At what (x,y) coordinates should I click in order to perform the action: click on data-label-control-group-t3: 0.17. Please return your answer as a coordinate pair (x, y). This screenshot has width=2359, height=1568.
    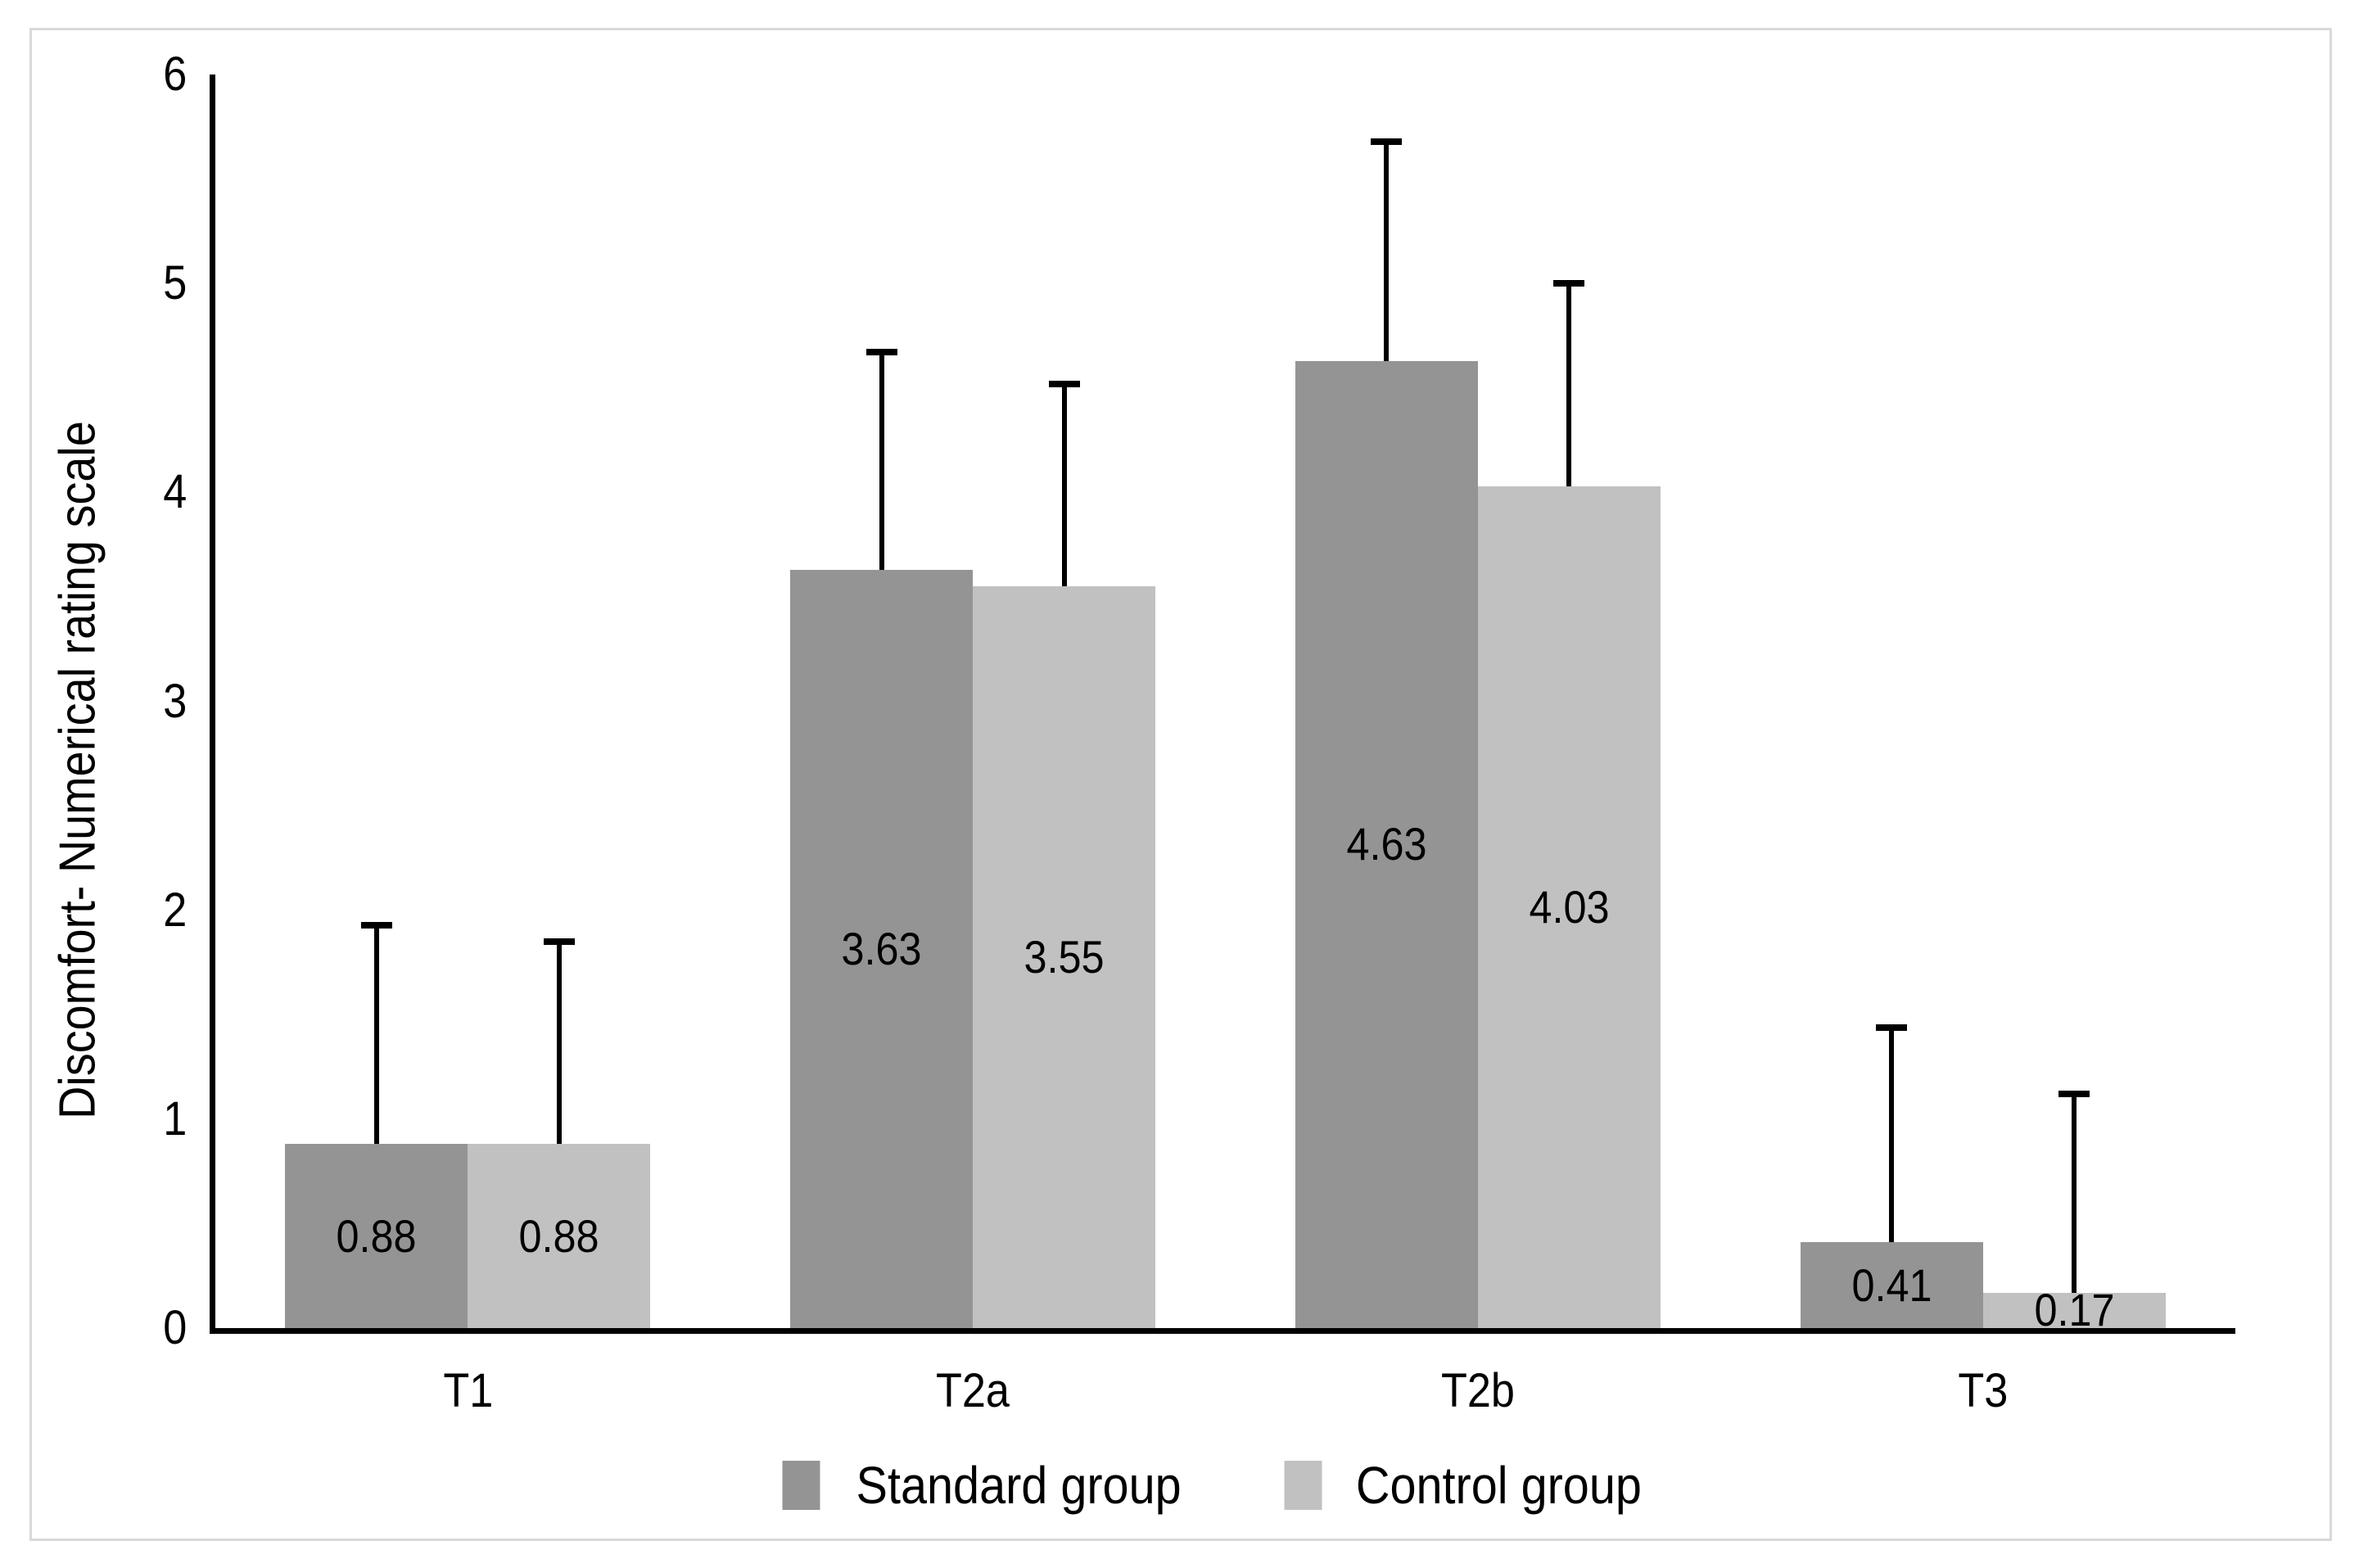
    Looking at the image, I should click on (2074, 1310).